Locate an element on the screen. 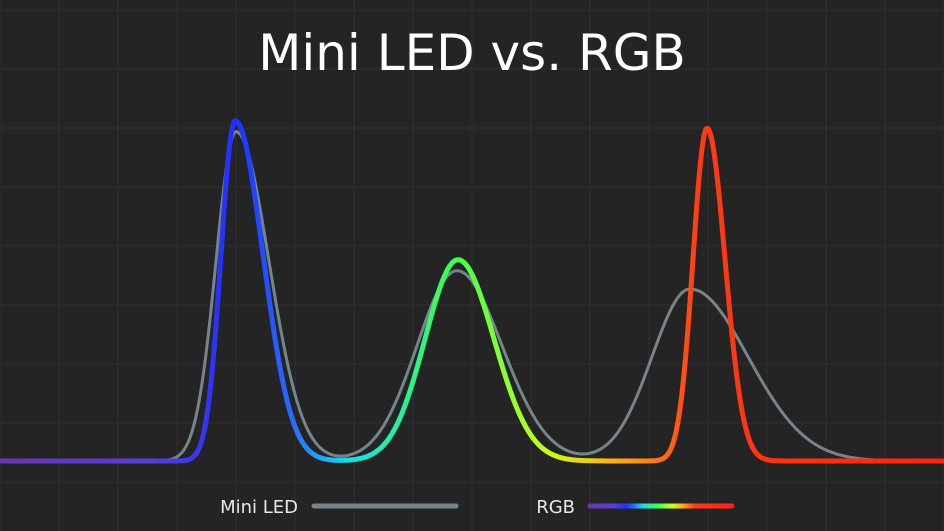 The height and width of the screenshot is (531, 944). legend: Mini LED RGB is located at coordinates (477, 507).